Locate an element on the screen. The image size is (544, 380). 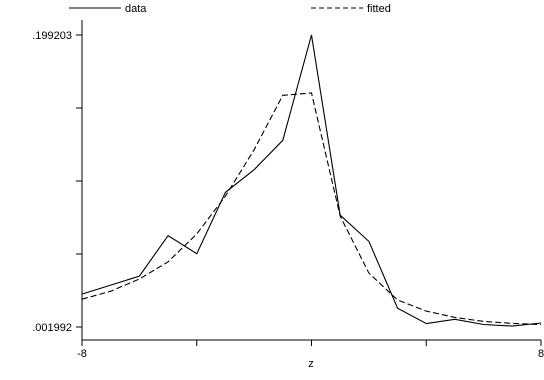
x-tick-label: 8 is located at coordinates (541, 354).